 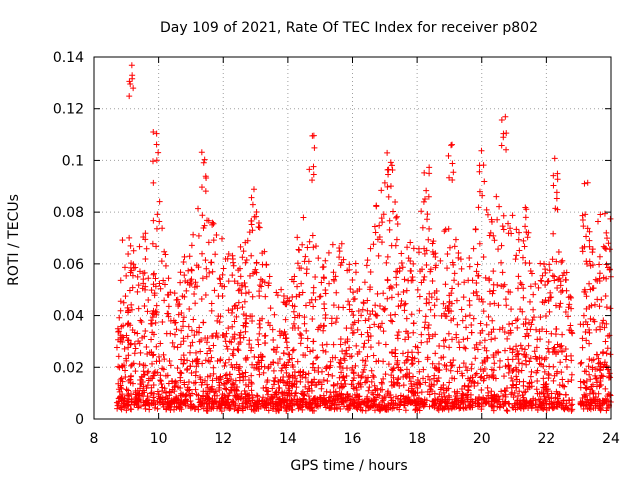 What do you see at coordinates (611, 439) in the screenshot?
I see `x-tick-label: 24` at bounding box center [611, 439].